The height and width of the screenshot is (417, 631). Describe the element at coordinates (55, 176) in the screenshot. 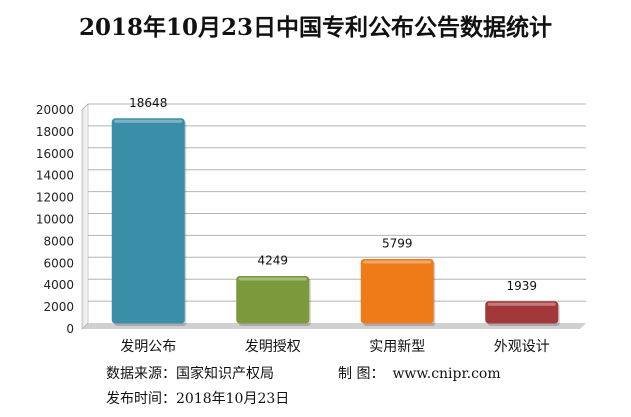

I see `y-tick-label: 14000` at that location.